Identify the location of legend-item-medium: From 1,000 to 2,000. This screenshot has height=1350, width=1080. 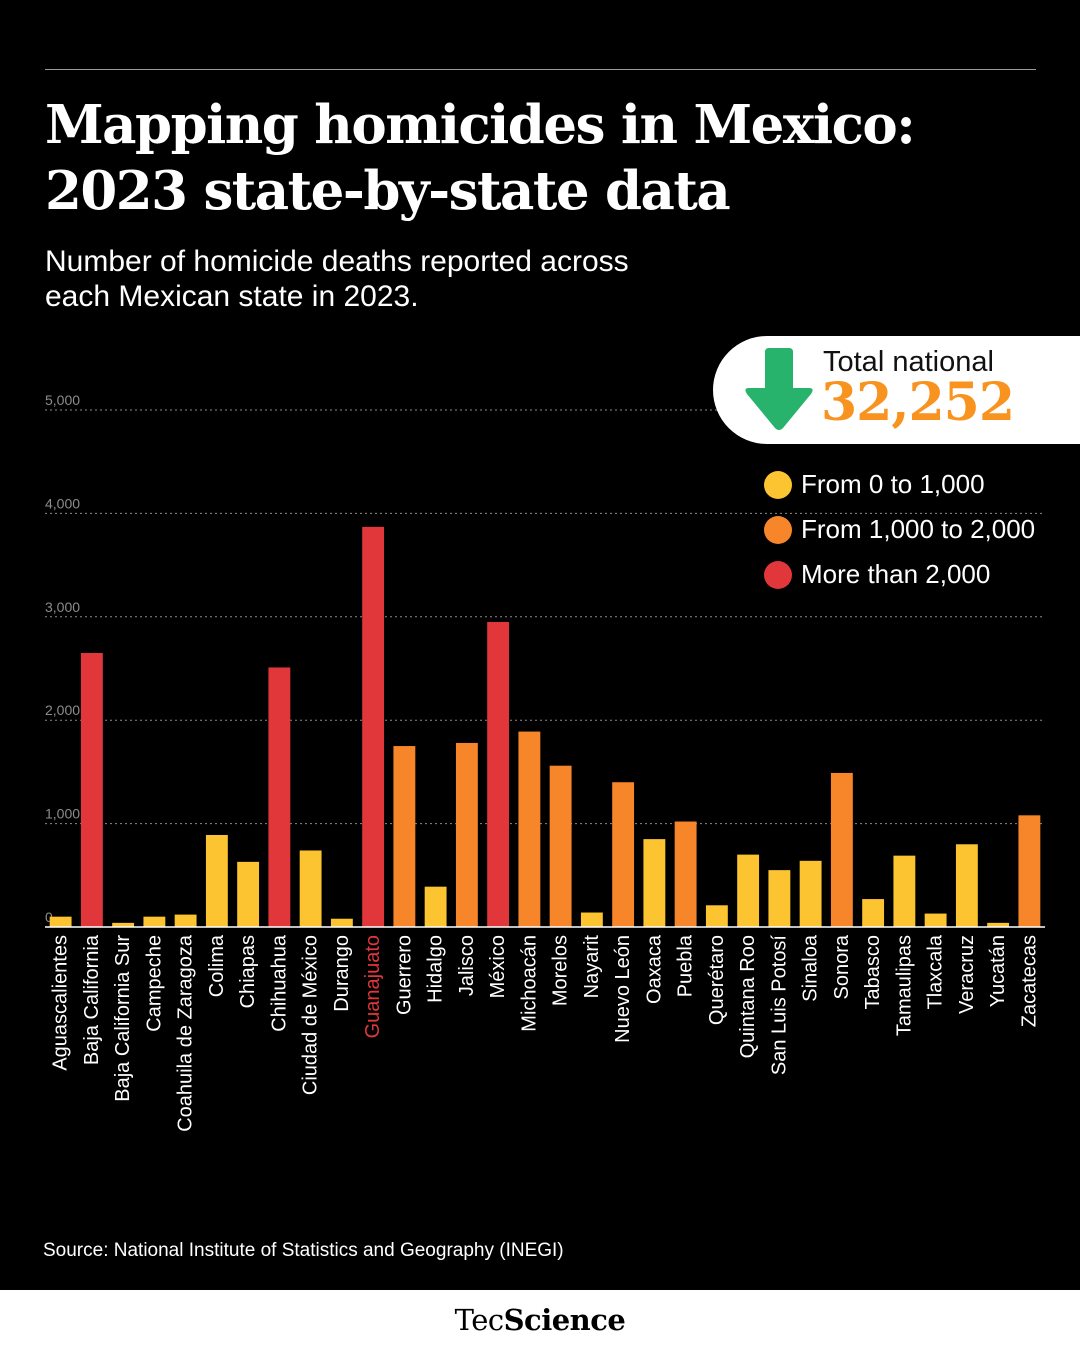
(899, 529).